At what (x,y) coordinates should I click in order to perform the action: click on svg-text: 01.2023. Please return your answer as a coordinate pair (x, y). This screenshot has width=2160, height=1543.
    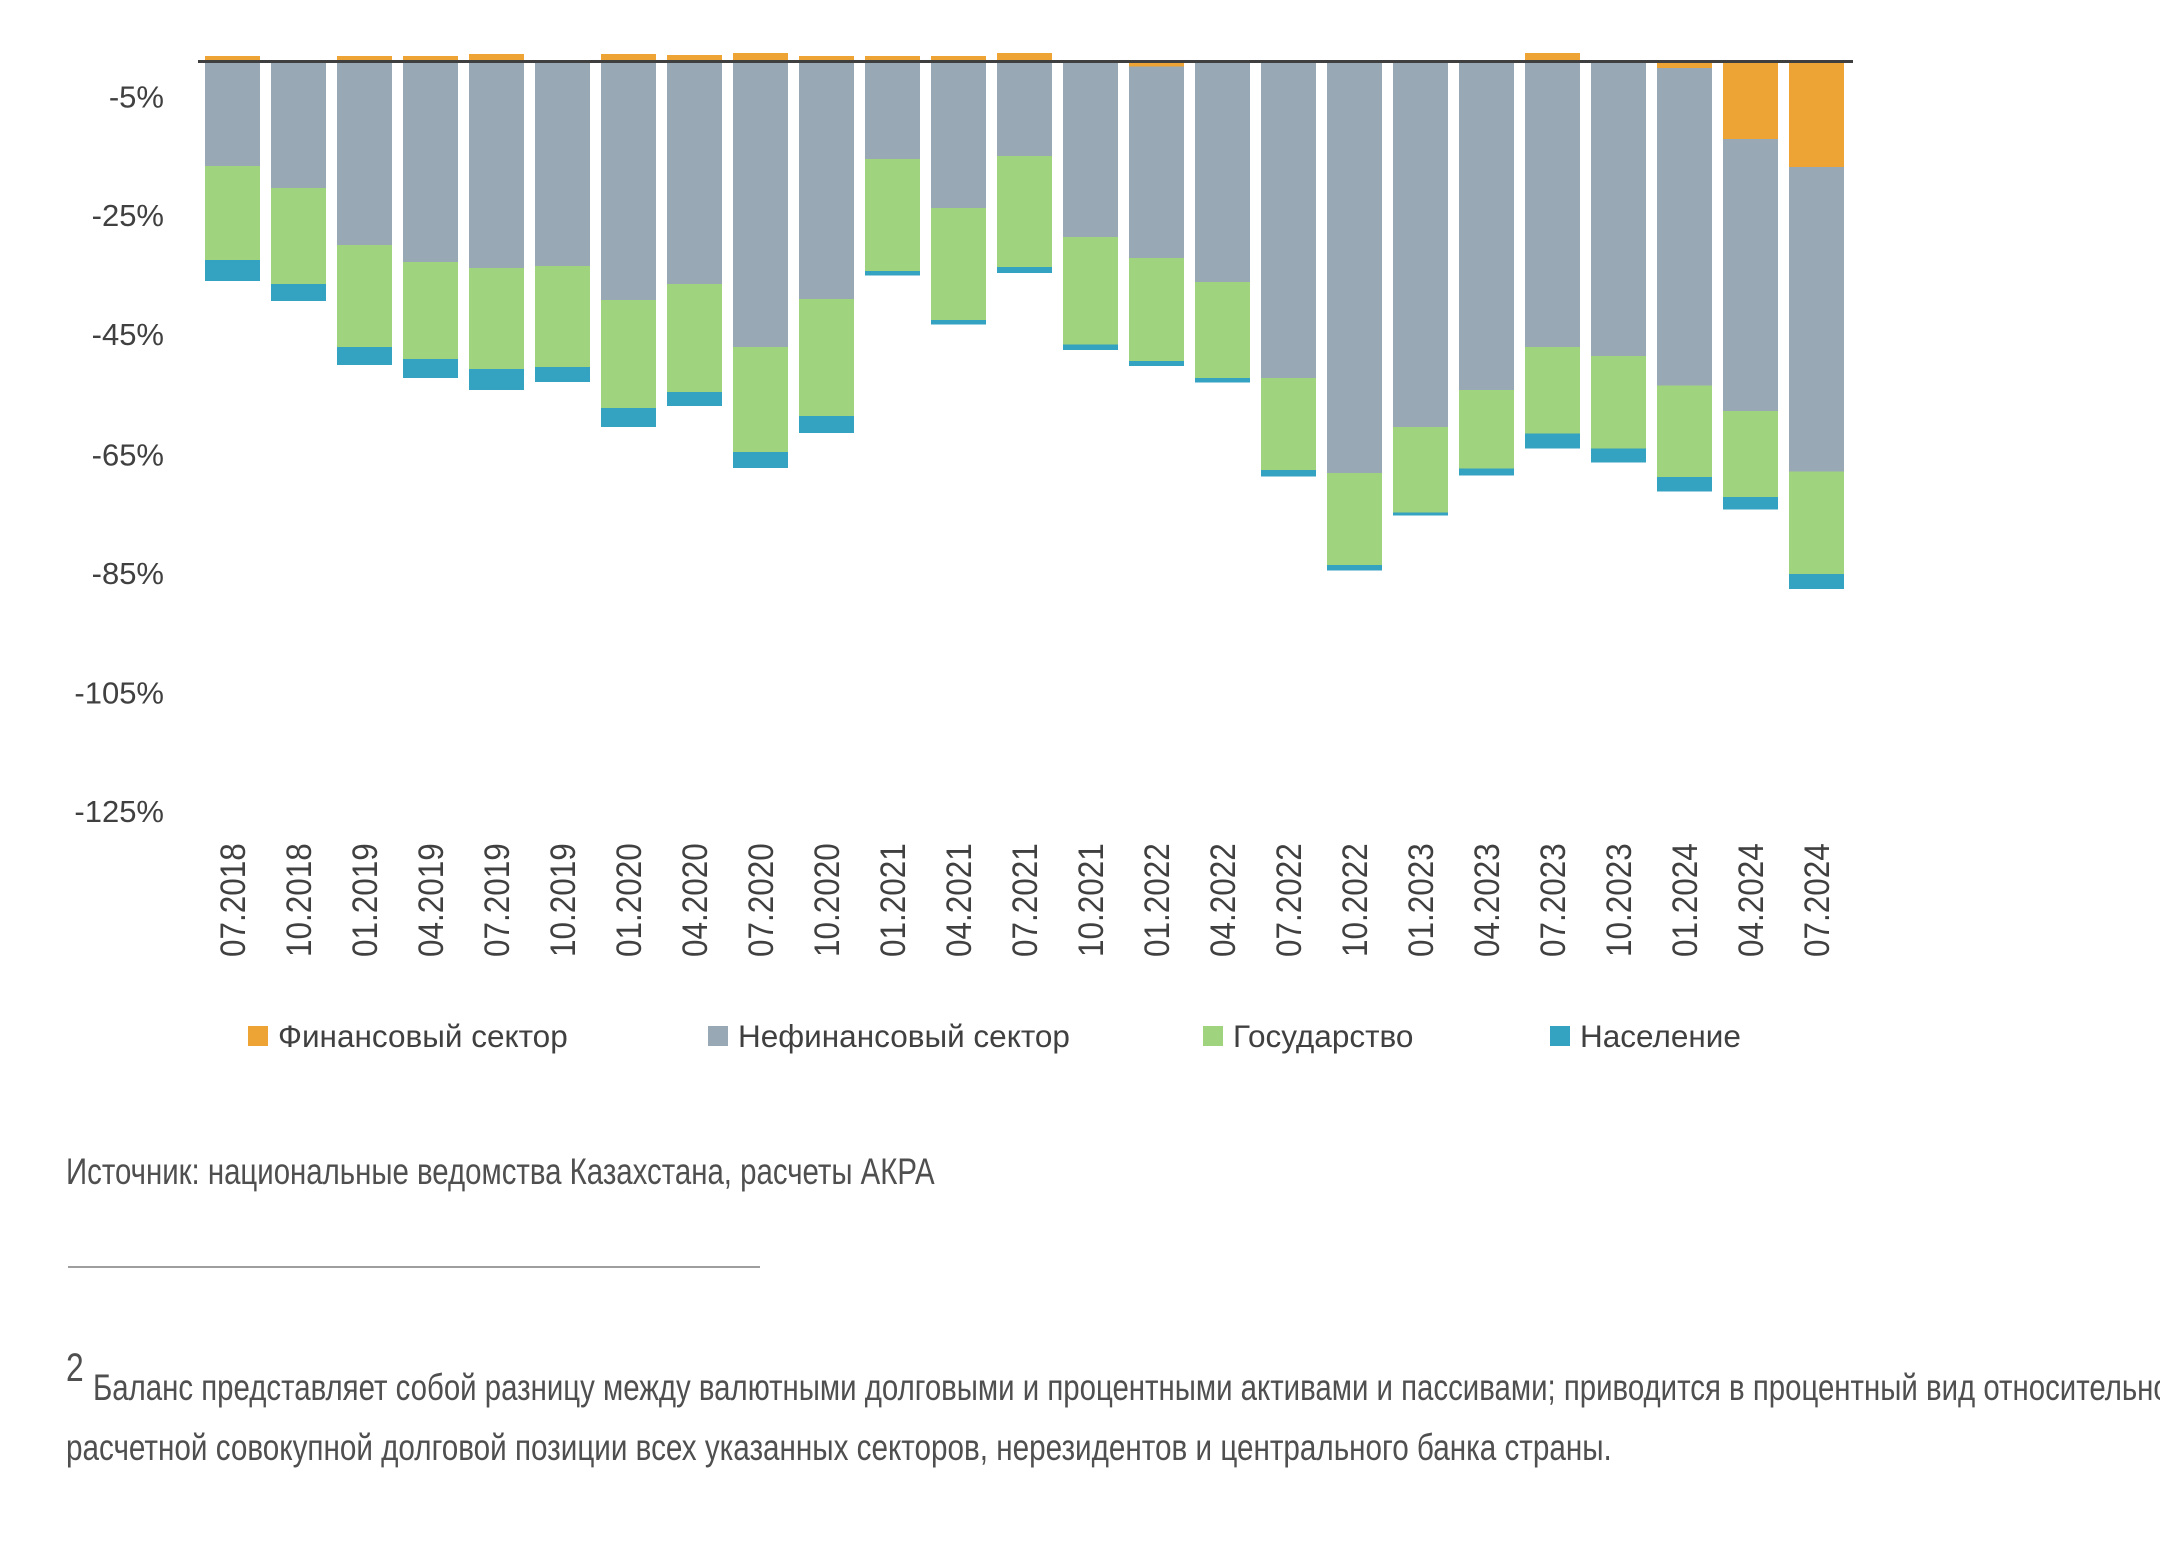
    Looking at the image, I should click on (1421, 900).